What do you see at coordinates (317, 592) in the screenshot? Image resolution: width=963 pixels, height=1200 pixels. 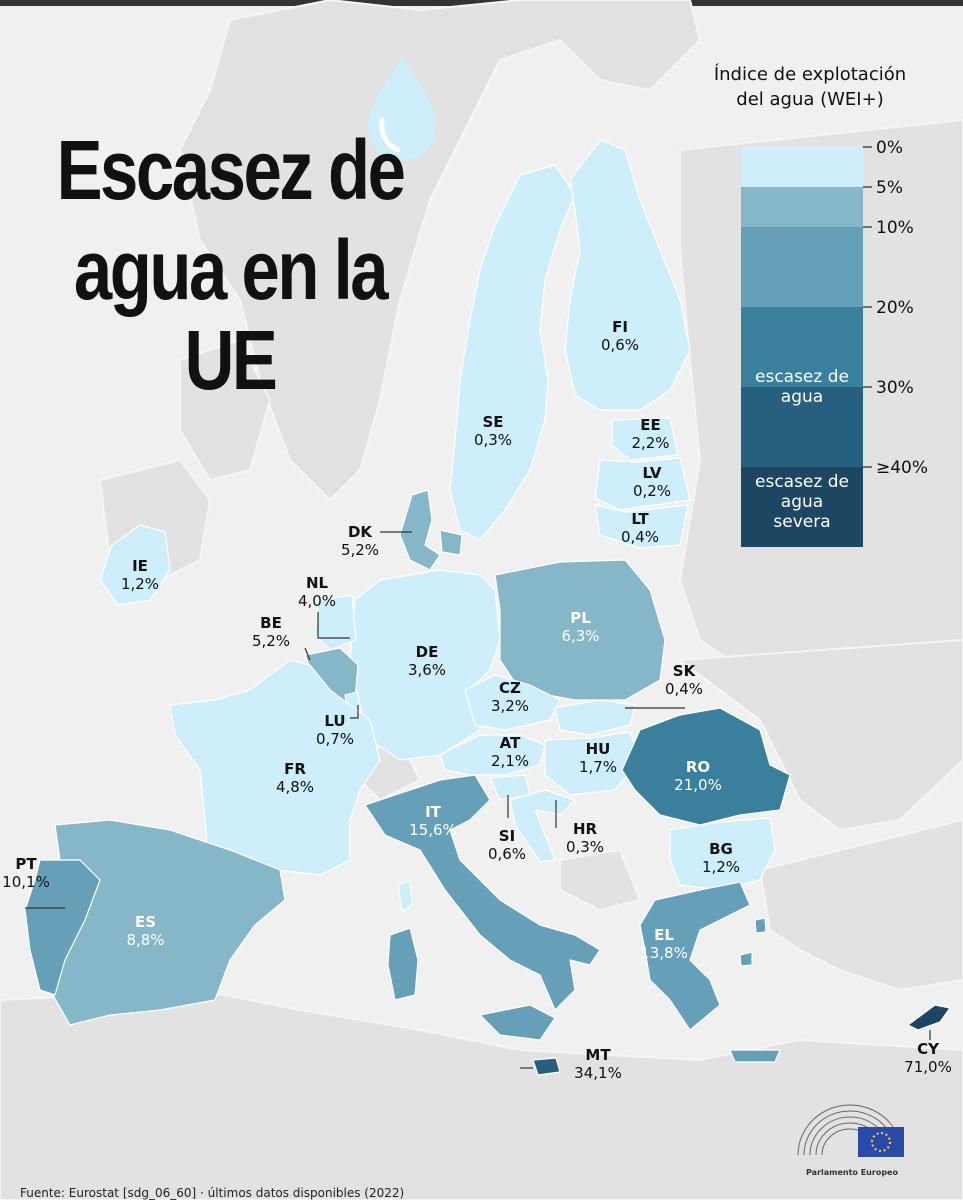 I see `label-nl: NL 4,0%` at bounding box center [317, 592].